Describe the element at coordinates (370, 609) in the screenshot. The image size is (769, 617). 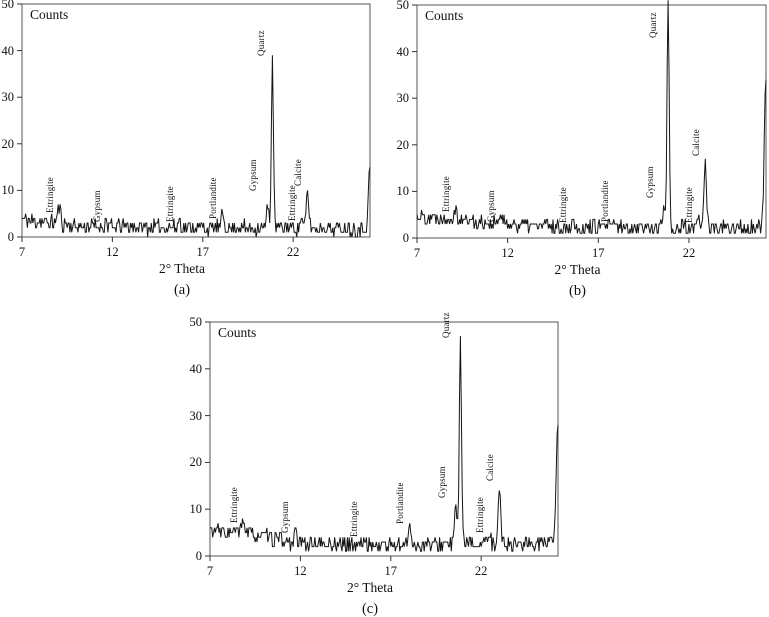
I see `chart-caption: (c)` at that location.